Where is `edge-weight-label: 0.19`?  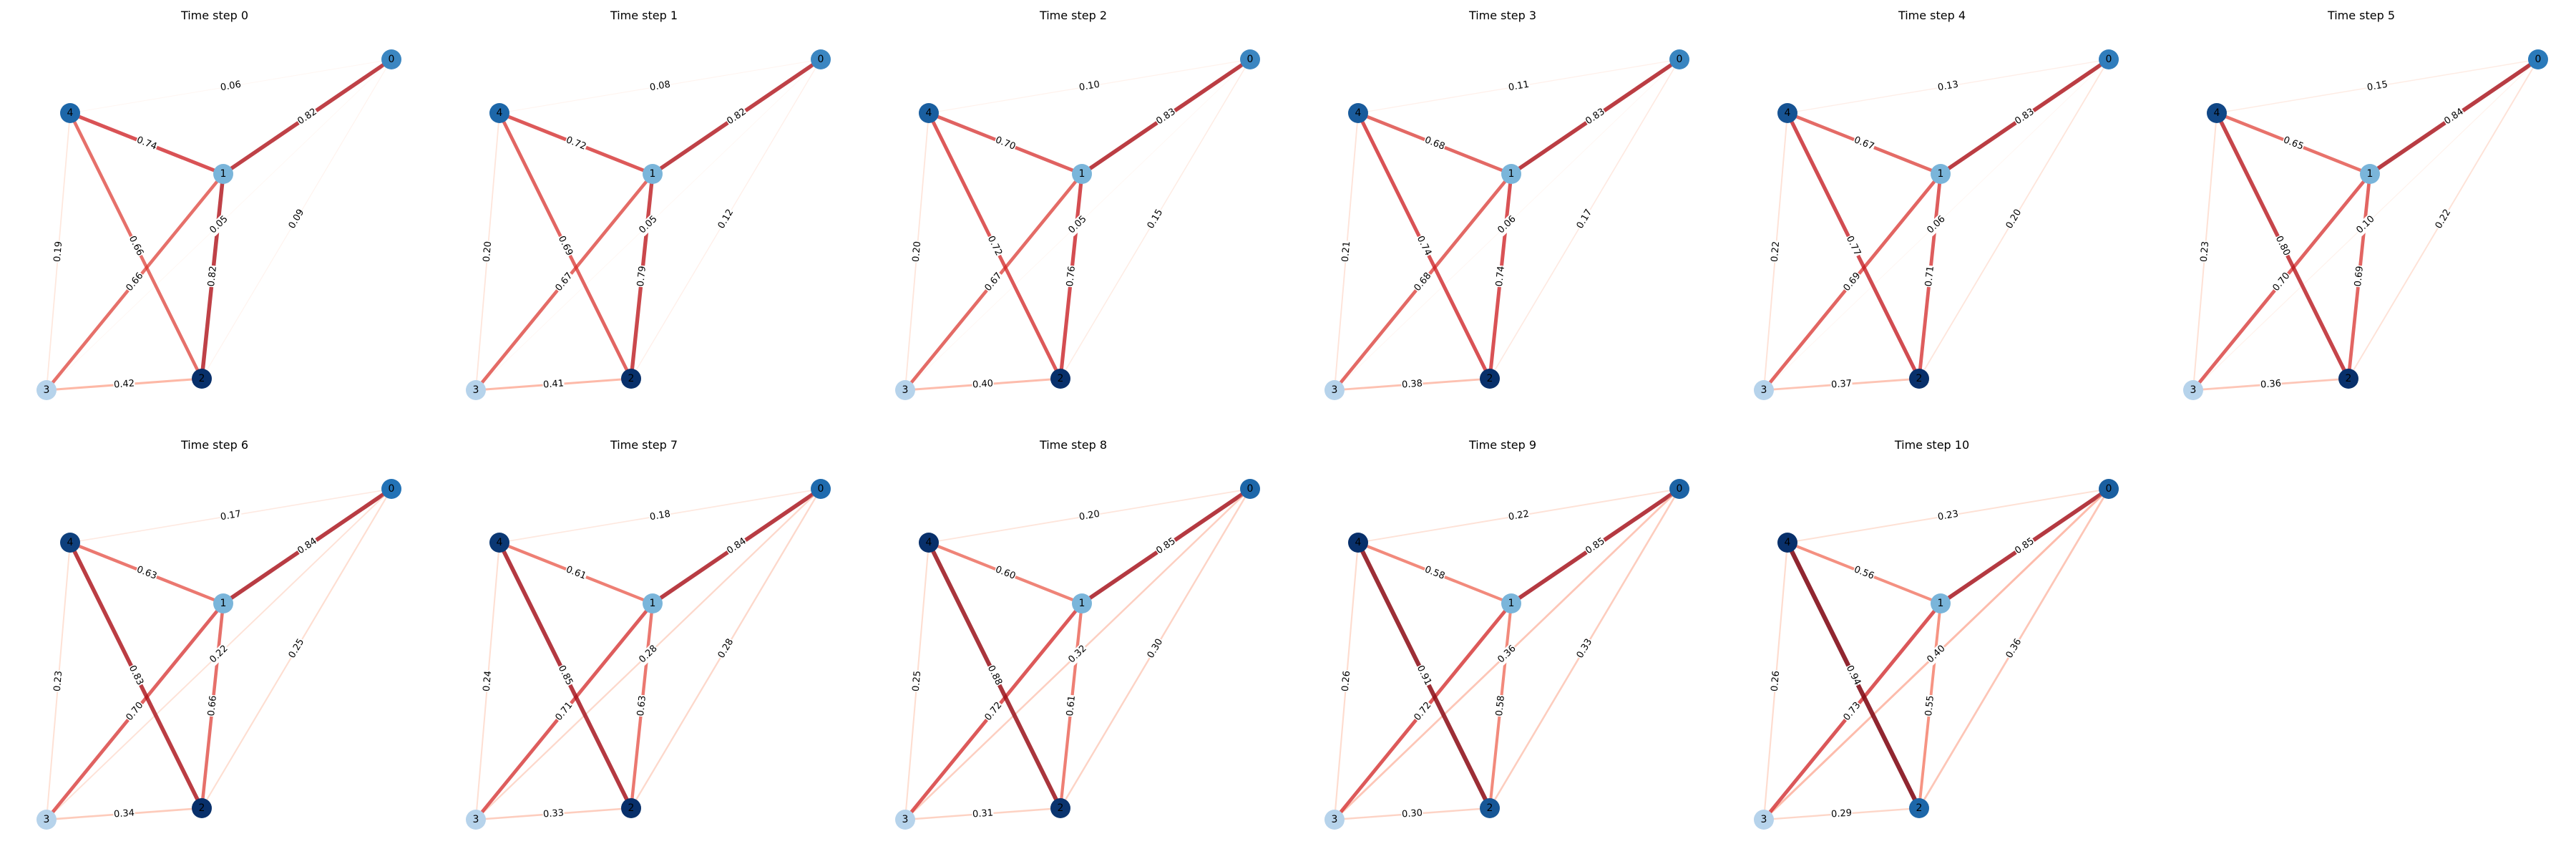
edge-weight-label: 0.19 is located at coordinates (58, 251).